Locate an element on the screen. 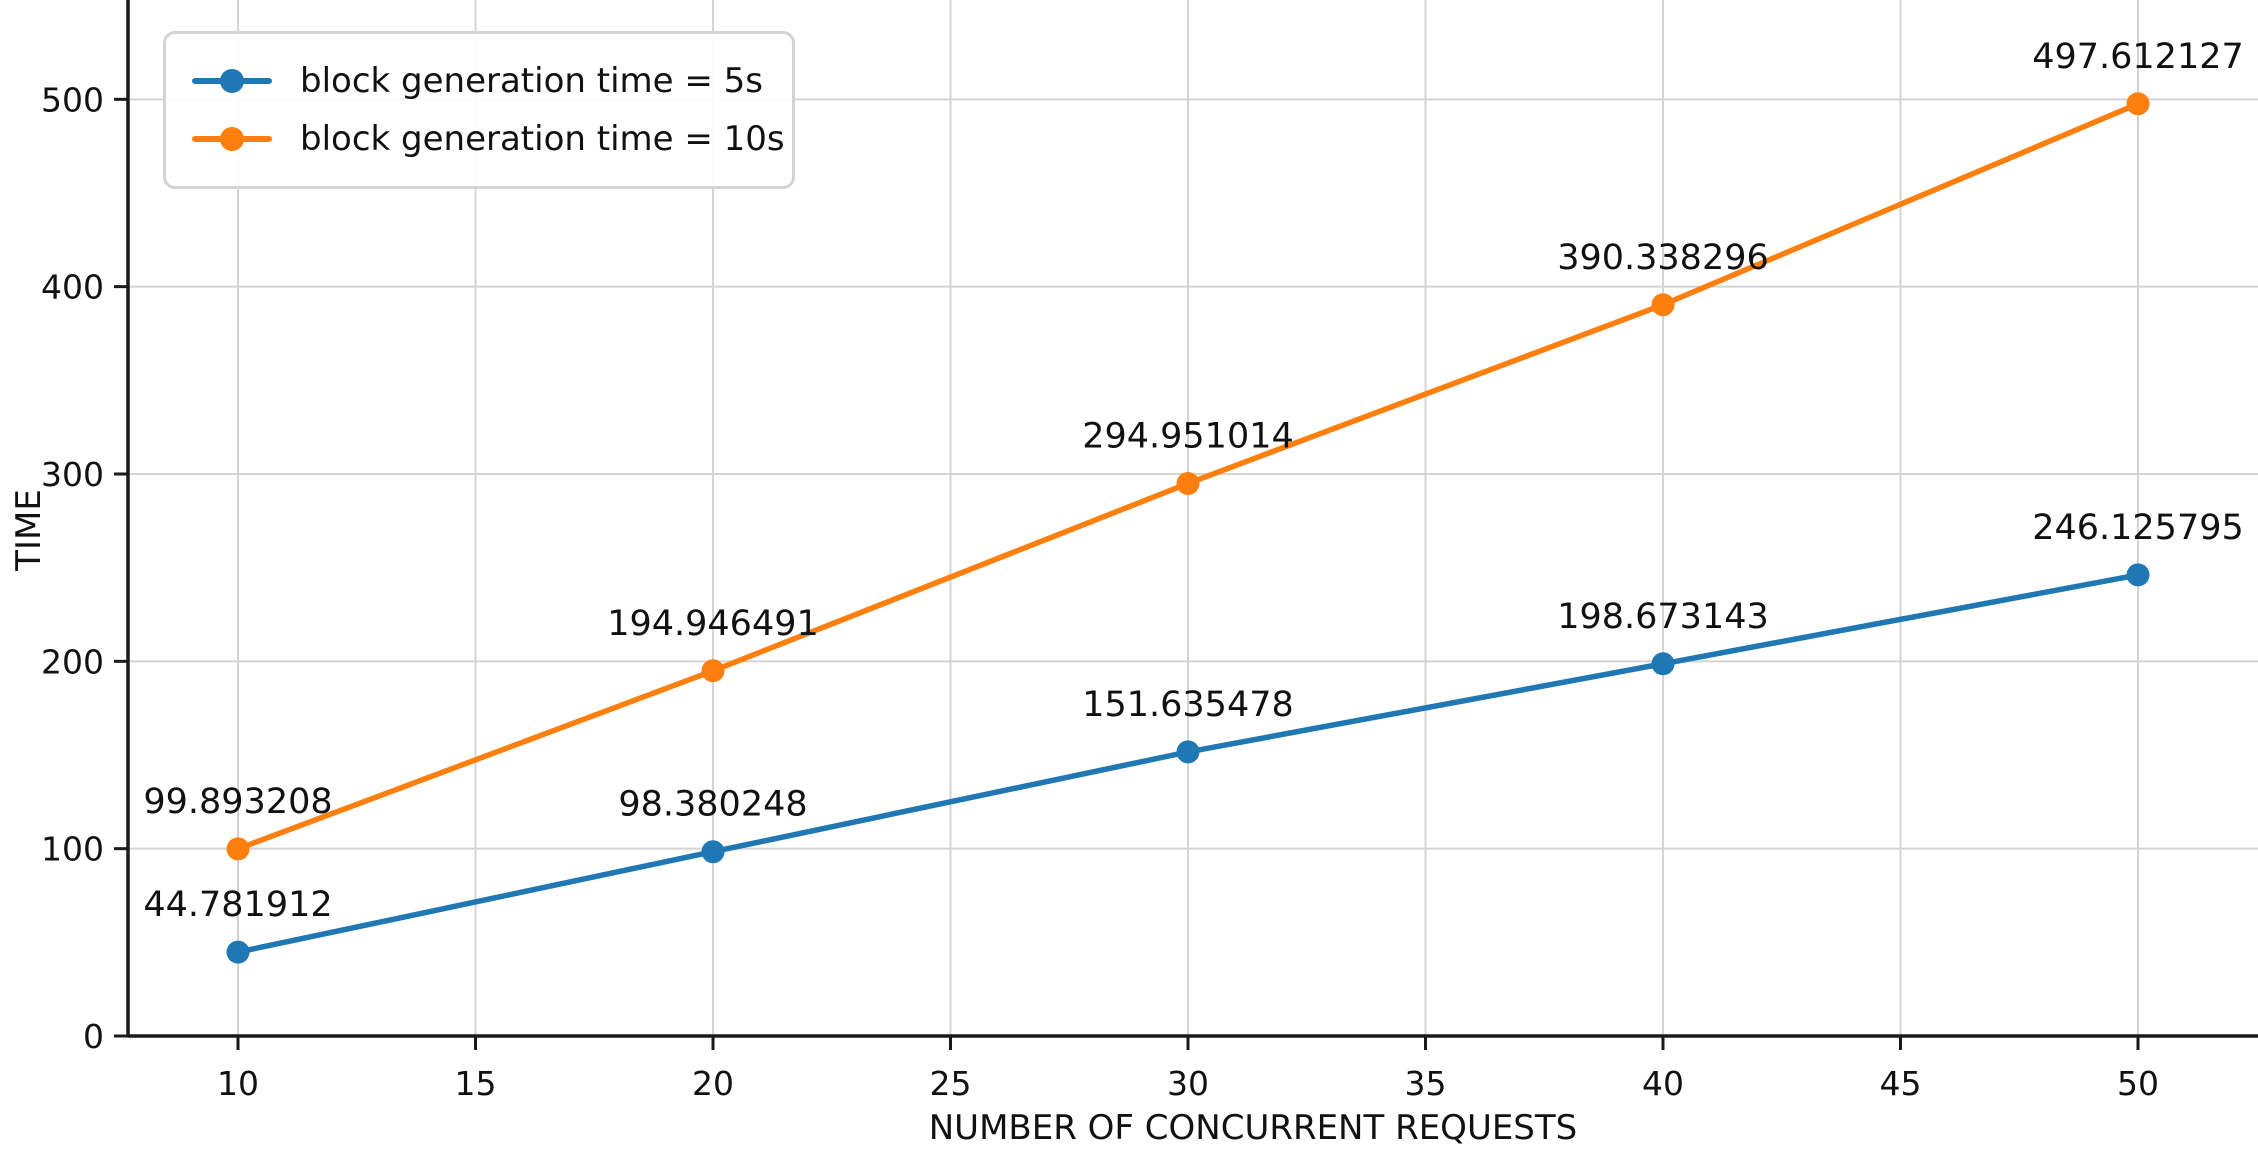 Image resolution: width=2258 pixels, height=1149 pixels. x-tick-label: 30 is located at coordinates (1188, 1083).